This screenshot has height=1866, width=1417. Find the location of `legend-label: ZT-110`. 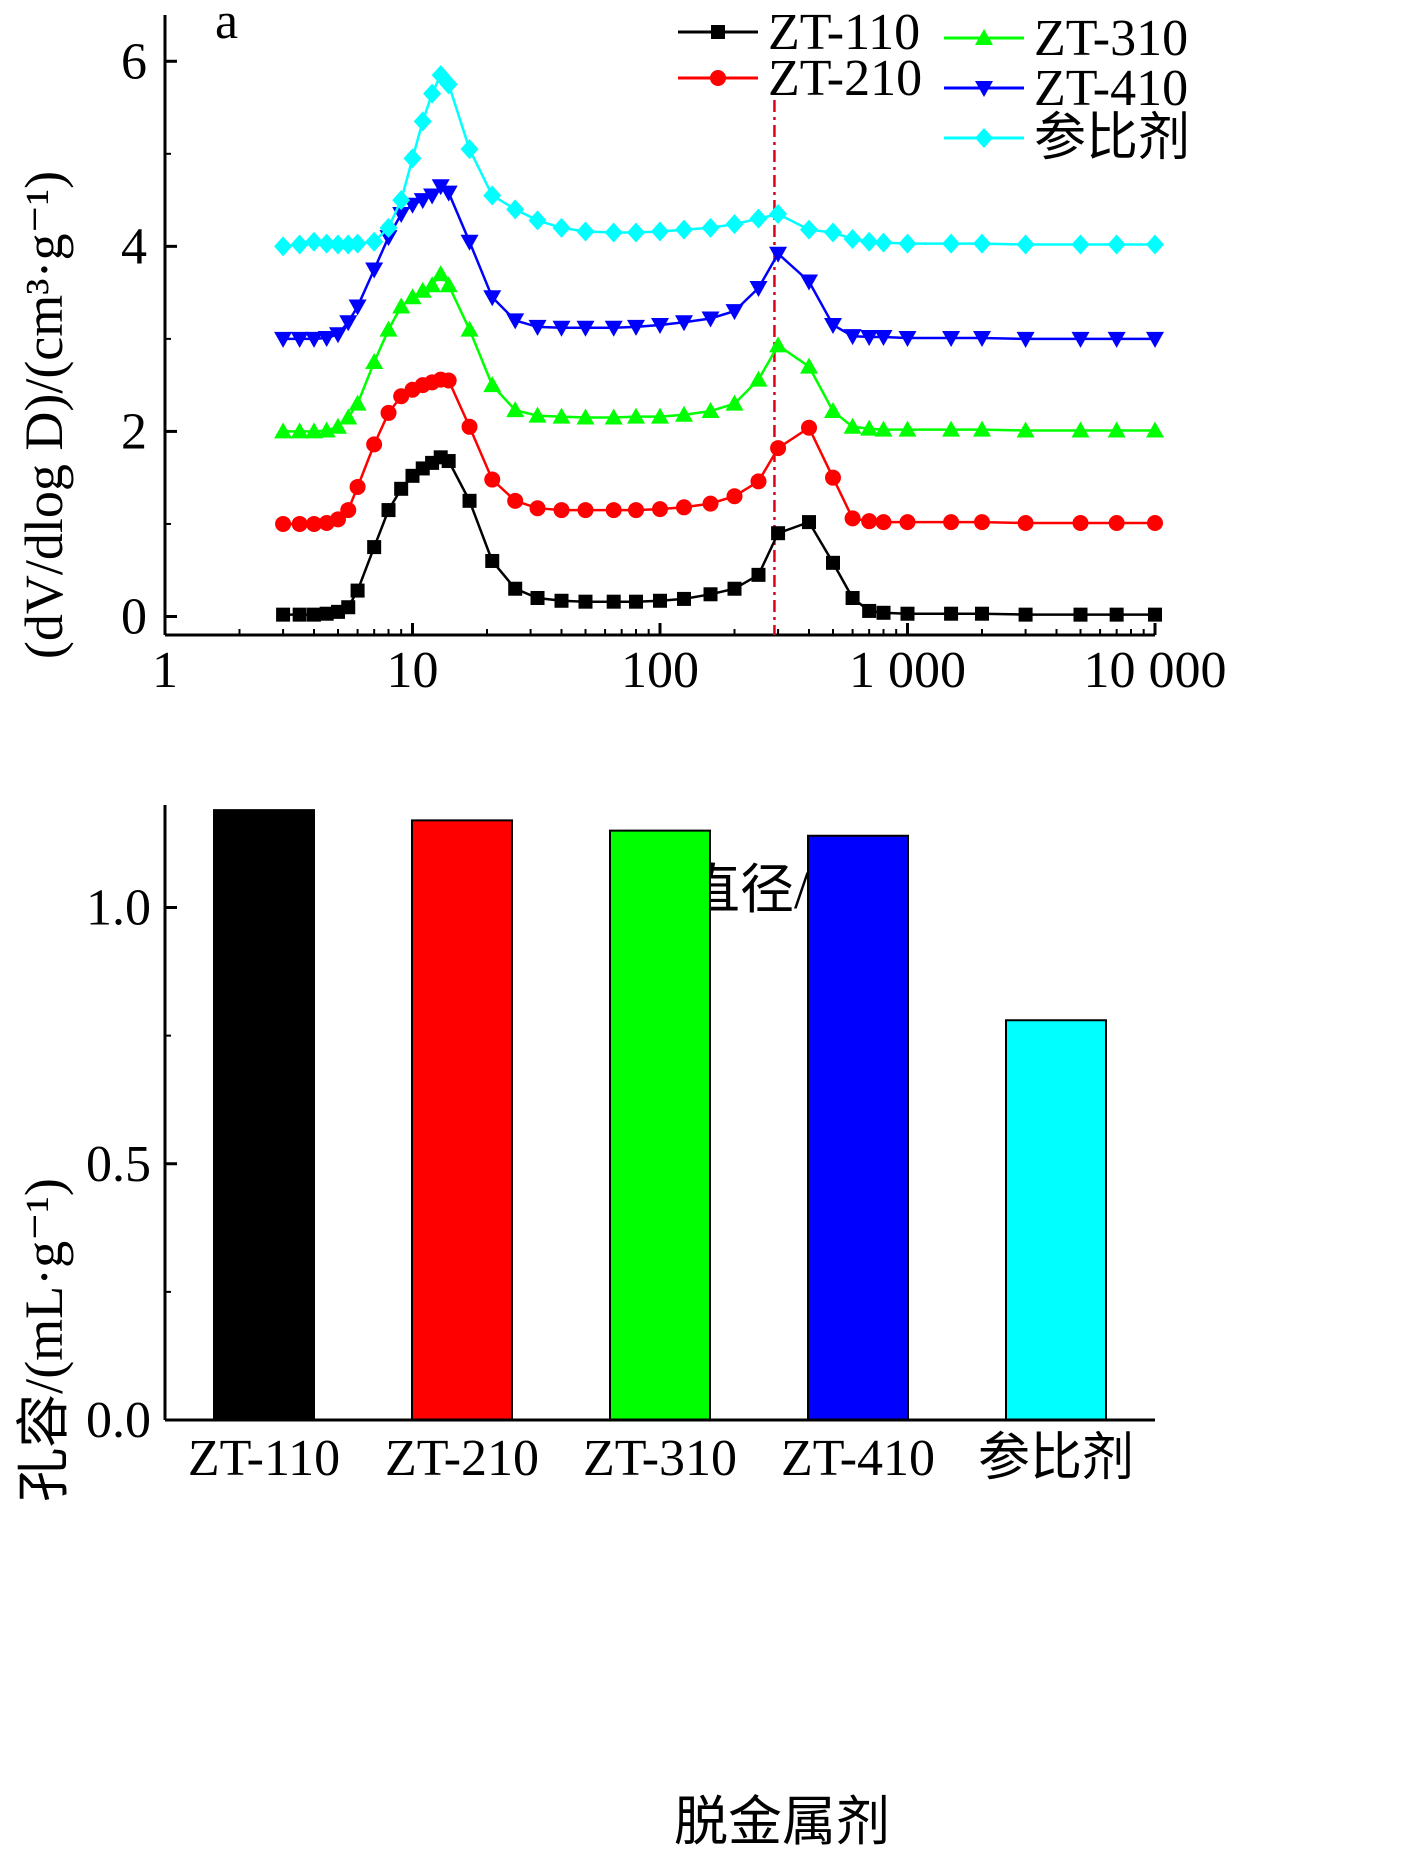

legend-label: ZT-110 is located at coordinates (844, 32).